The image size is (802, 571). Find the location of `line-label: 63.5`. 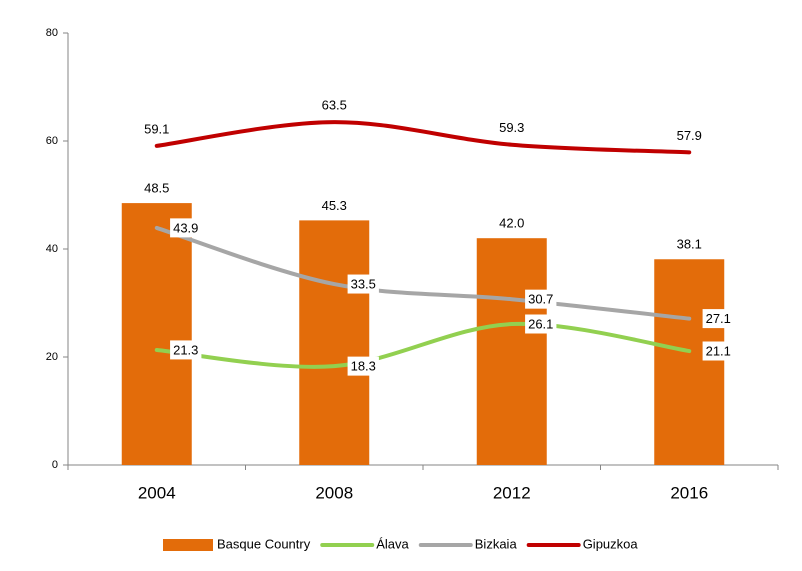

line-label: 63.5 is located at coordinates (334, 105).